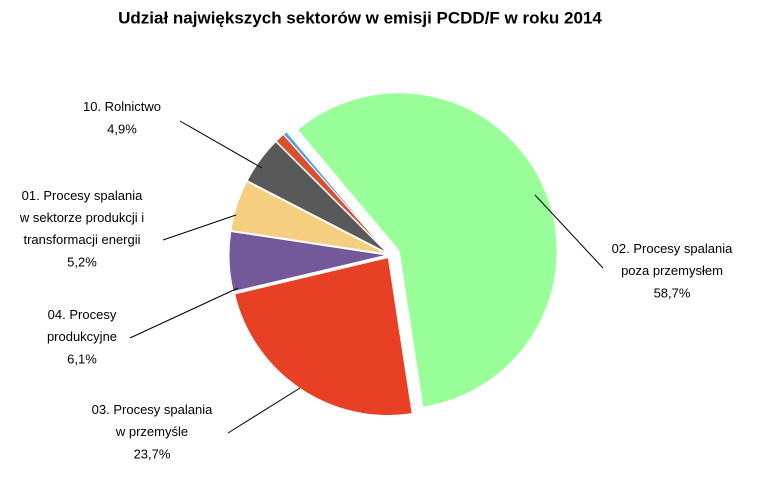 This screenshot has width=760, height=483. What do you see at coordinates (152, 420) in the screenshot?
I see `category-label: 03. Procesy spalania w przemyśle` at bounding box center [152, 420].